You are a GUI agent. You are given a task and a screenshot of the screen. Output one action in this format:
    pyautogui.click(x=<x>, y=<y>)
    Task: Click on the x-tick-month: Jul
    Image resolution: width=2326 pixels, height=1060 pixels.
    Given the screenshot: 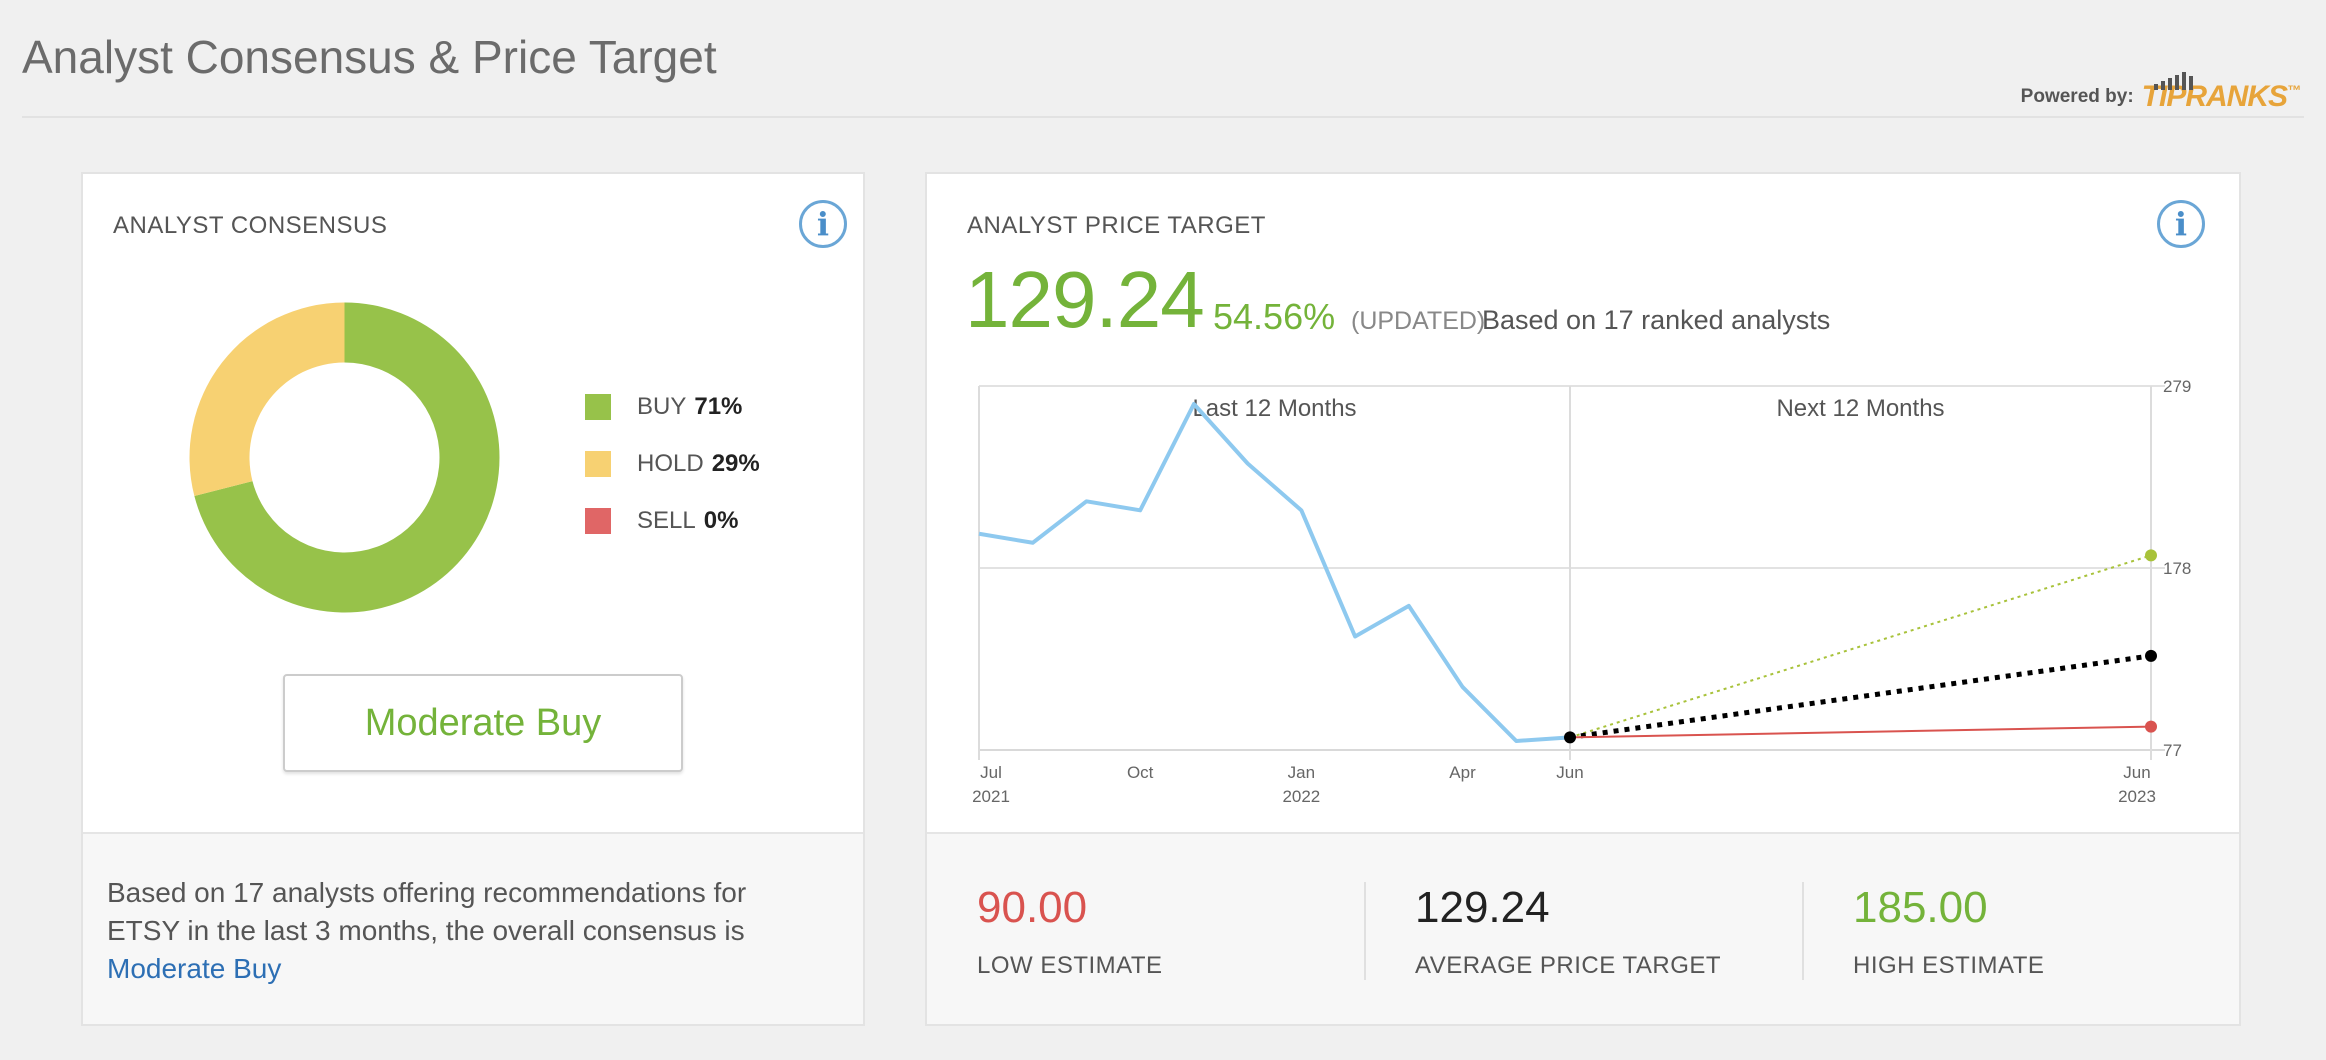 What is the action you would take?
    pyautogui.click(x=991, y=772)
    